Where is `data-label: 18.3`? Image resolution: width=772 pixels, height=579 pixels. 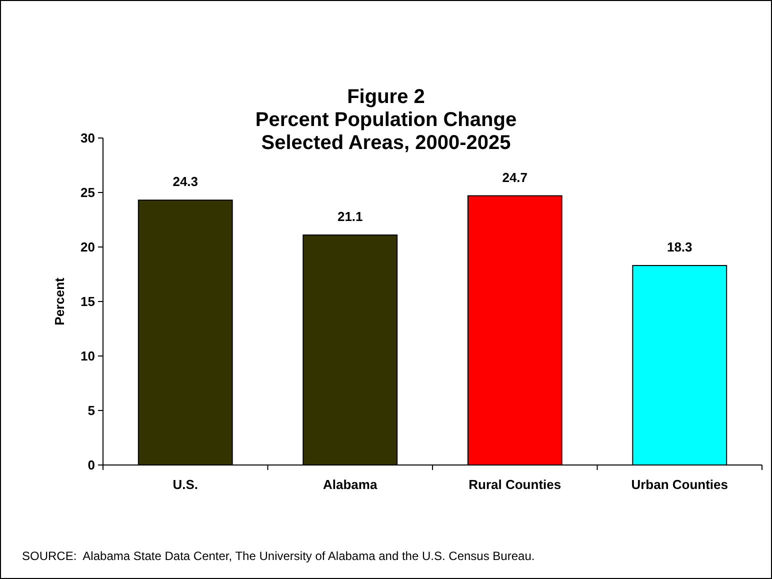
data-label: 18.3 is located at coordinates (679, 247).